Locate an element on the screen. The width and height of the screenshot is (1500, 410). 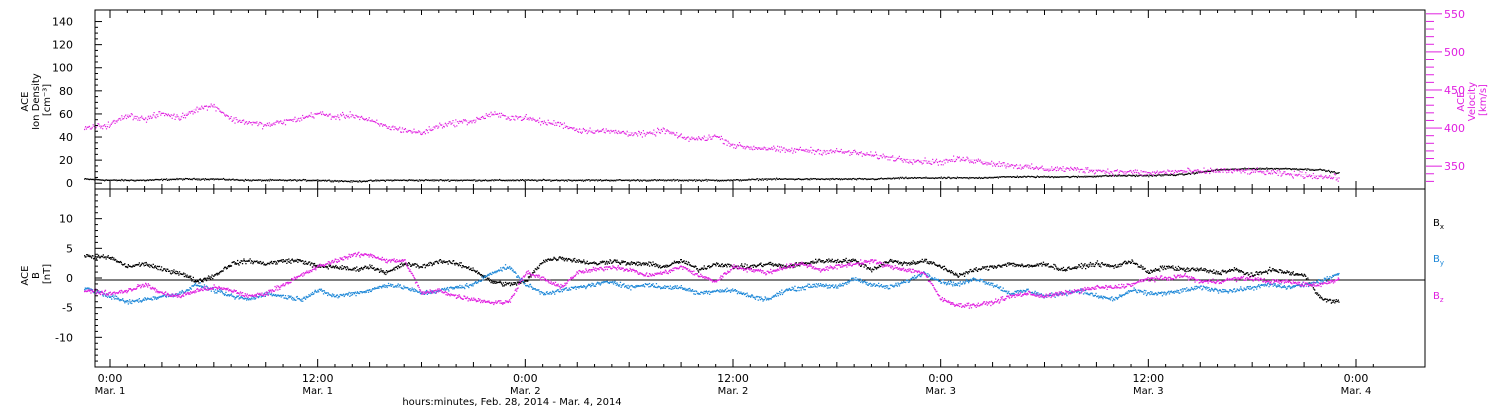
time-label-2: 0:00 is located at coordinates (525, 378).